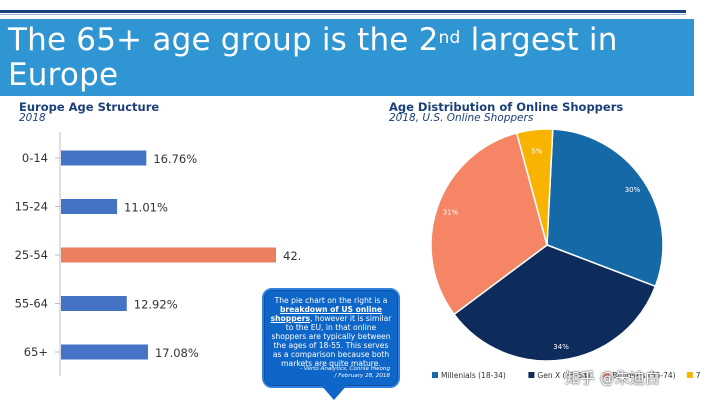 This screenshot has width=720, height=404. What do you see at coordinates (156, 305) in the screenshot?
I see `bar-data-label: 12.92%` at bounding box center [156, 305].